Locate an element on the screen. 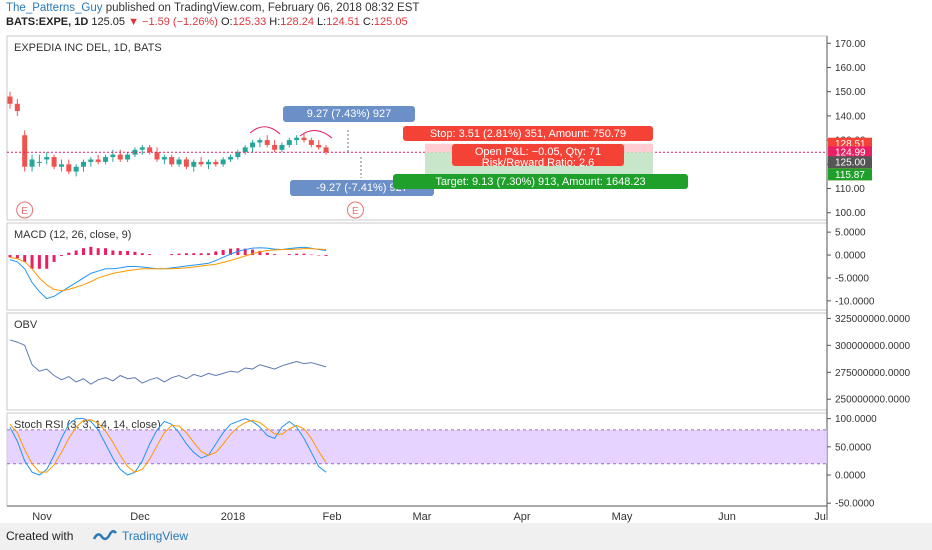 Image resolution: width=932 pixels, height=550 pixels. x-tick-label: Nov is located at coordinates (42, 517).